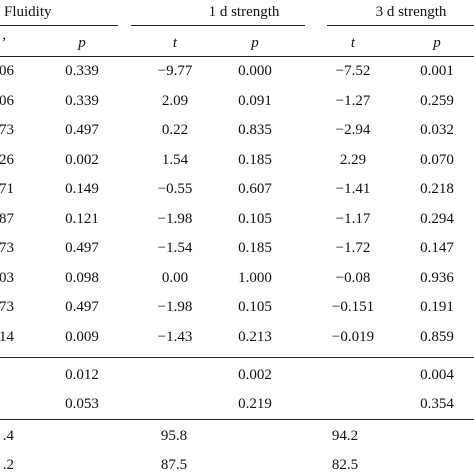  I want to click on subheader-fluidity-p: p, so click(82, 43).